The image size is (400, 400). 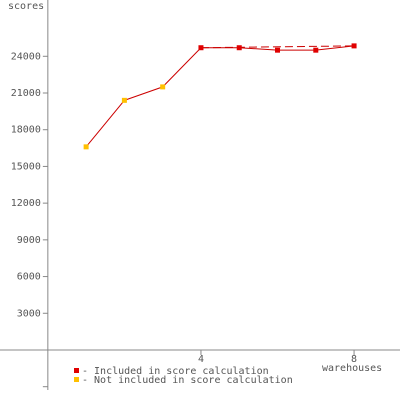 I want to click on reference-line, so click(x=277, y=47).